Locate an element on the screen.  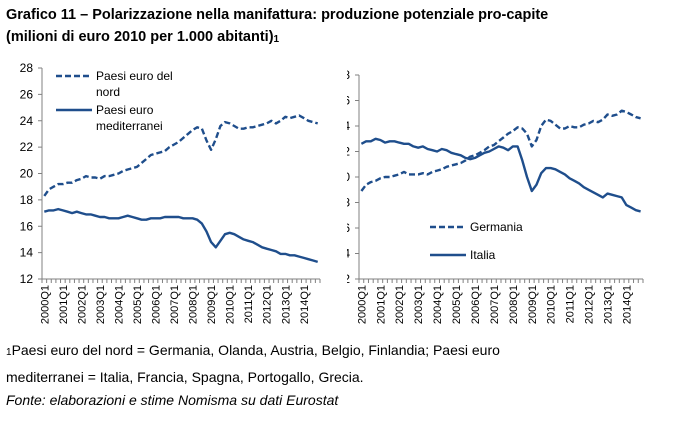
legend-label: Paesi euro is located at coordinates (125, 110).